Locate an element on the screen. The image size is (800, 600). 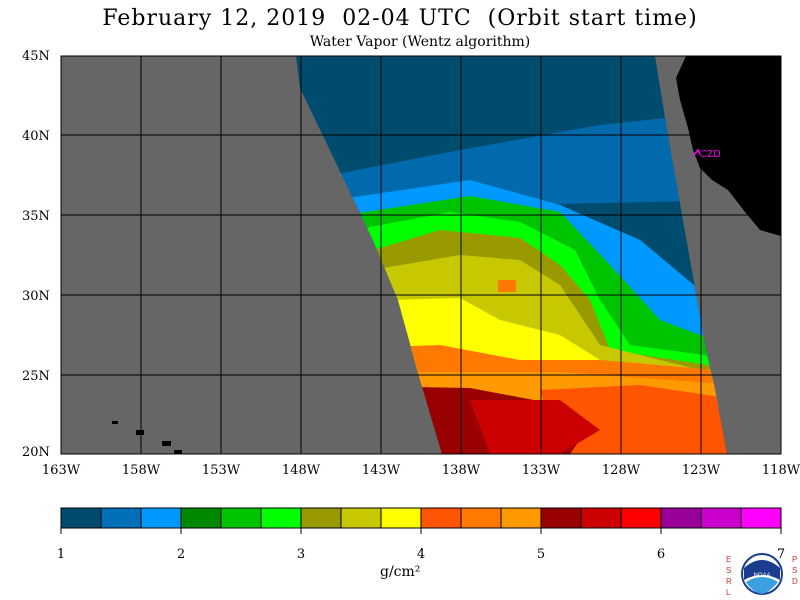
colorbar is located at coordinates (421, 520).